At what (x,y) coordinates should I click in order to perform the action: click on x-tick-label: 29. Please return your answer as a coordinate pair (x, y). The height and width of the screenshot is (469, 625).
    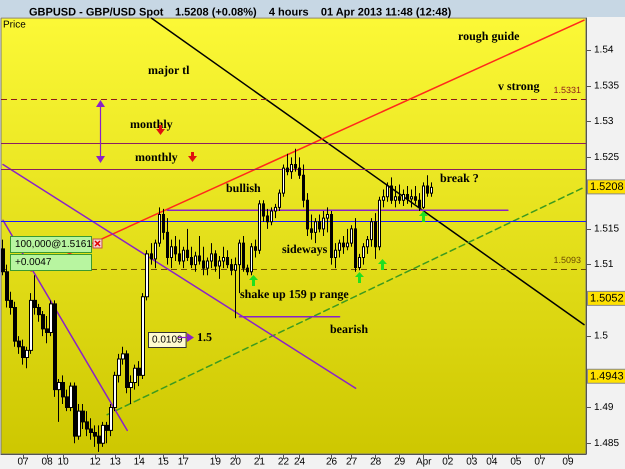
    Looking at the image, I should click on (400, 462).